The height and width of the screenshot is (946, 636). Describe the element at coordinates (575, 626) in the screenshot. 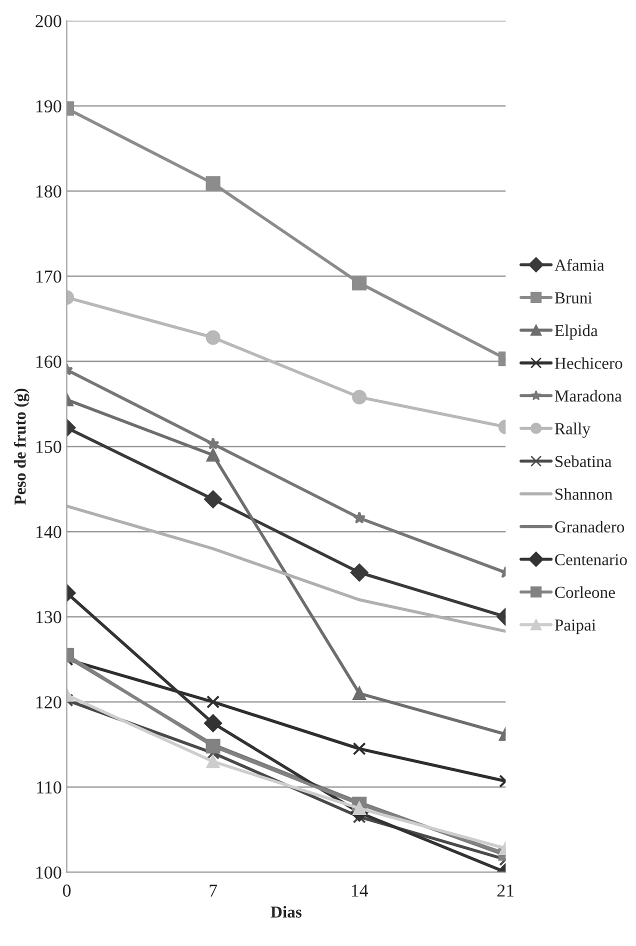

I see `legend-label: Paipai` at that location.